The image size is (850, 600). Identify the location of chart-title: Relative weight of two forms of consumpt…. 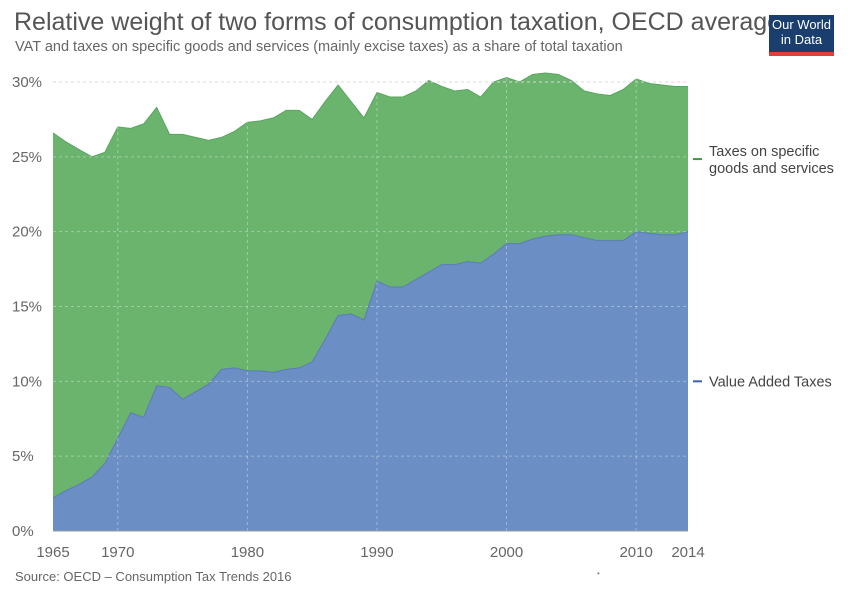
(398, 22).